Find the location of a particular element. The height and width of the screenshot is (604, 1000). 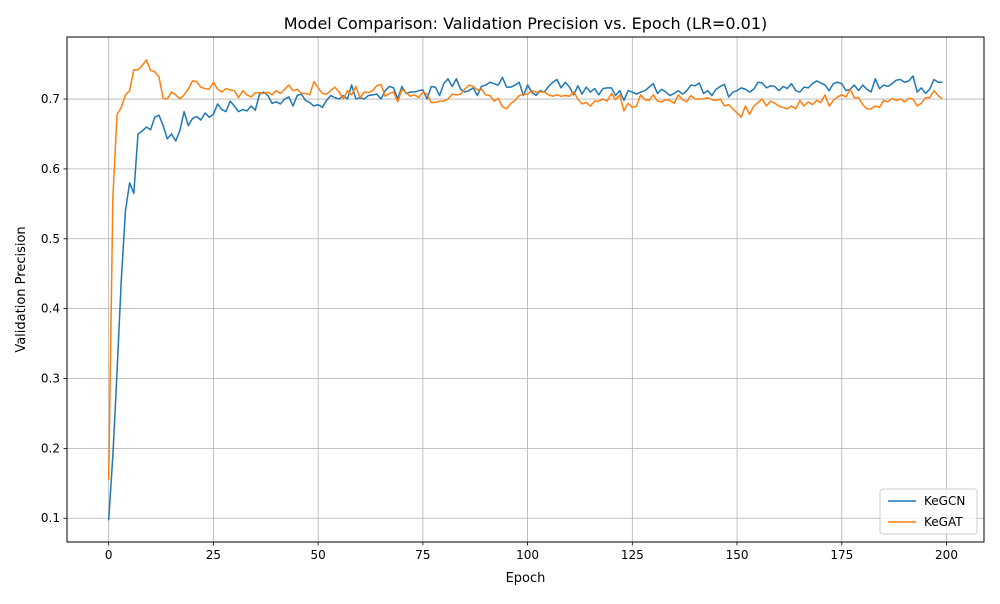

y-tick-label: 0.5 is located at coordinates (50, 239).